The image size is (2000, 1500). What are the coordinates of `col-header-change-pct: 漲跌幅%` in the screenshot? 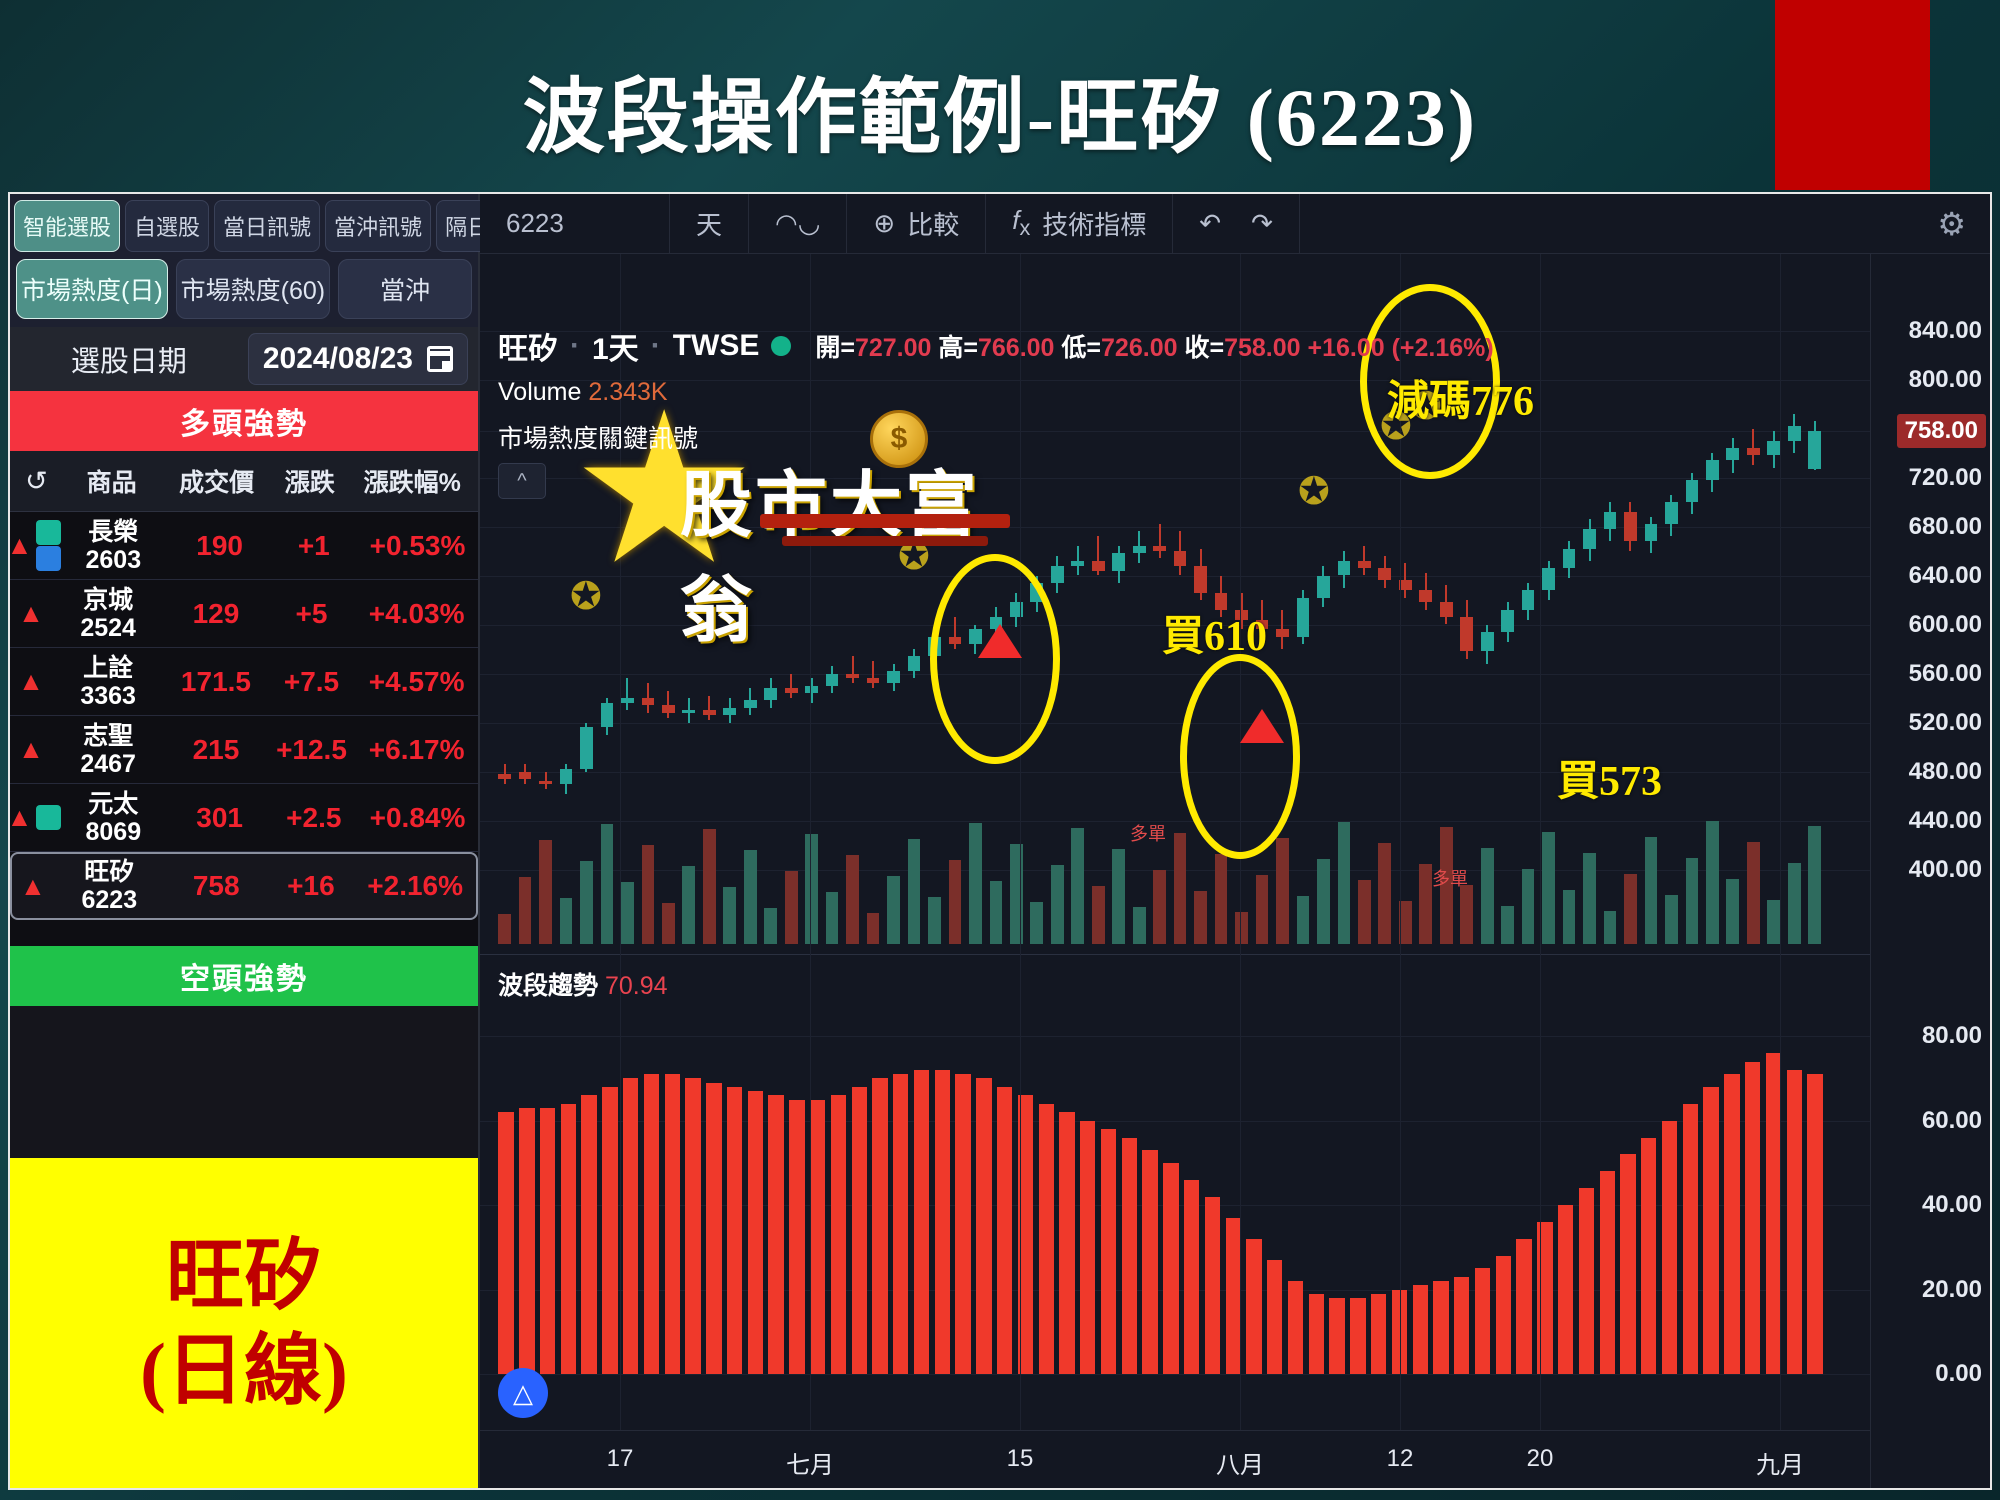 It's located at (412, 483).